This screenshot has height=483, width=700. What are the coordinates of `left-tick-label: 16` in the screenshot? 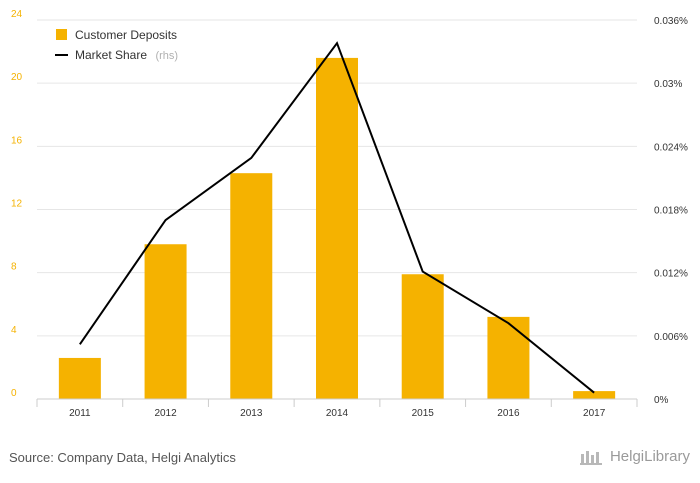 It's located at (17, 140).